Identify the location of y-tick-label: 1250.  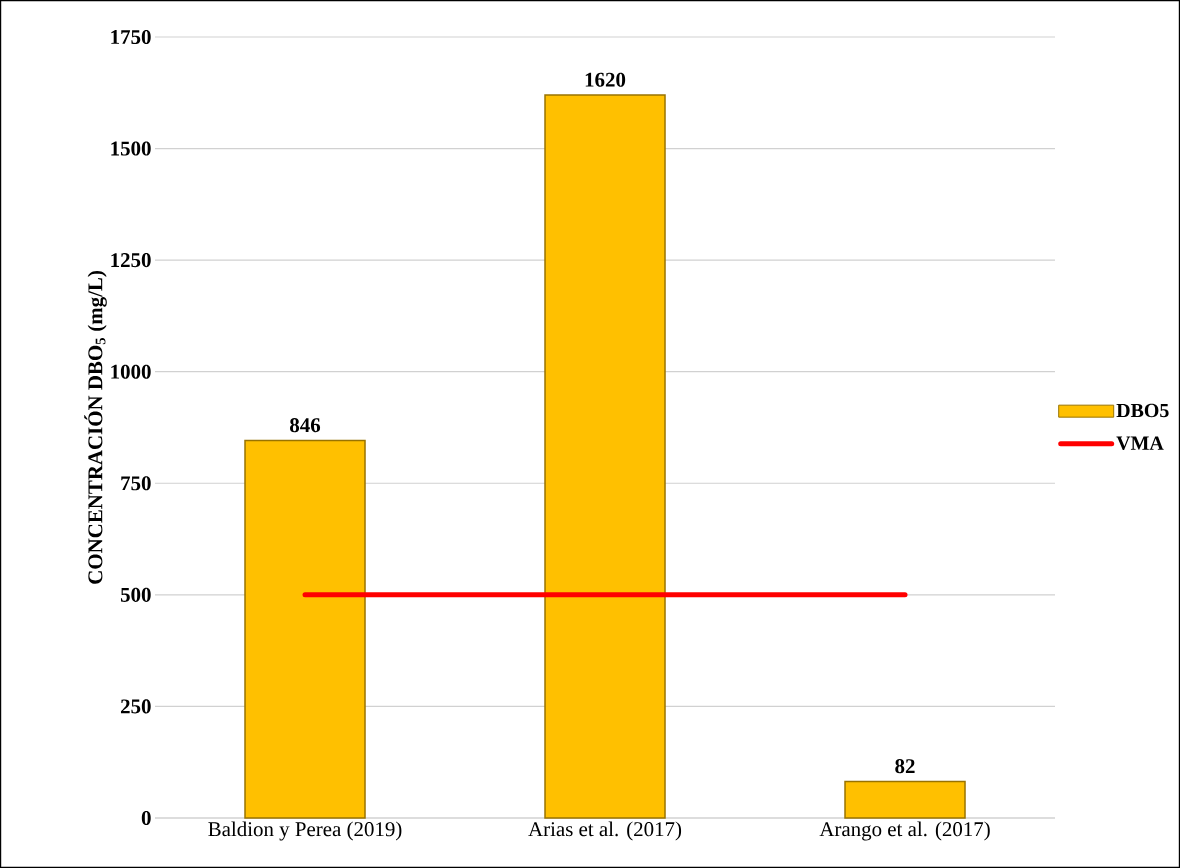
(131, 260).